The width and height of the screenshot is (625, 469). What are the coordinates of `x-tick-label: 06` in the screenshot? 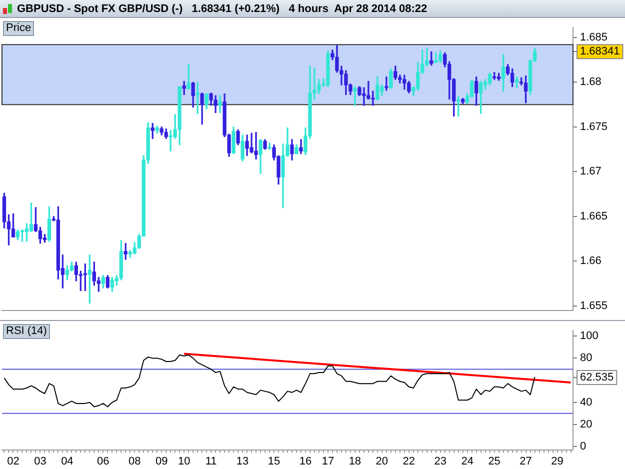 It's located at (103, 461).